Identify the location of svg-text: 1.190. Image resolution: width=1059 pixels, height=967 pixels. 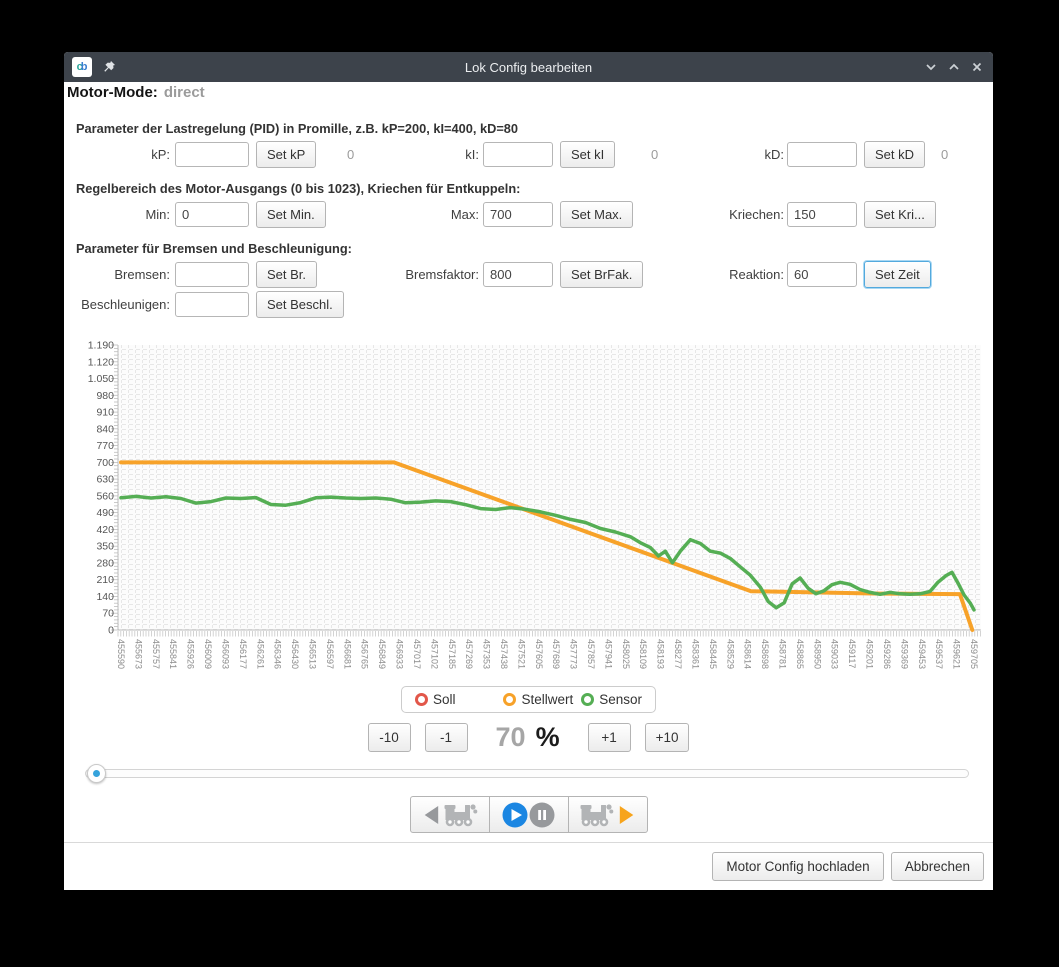
(101, 346).